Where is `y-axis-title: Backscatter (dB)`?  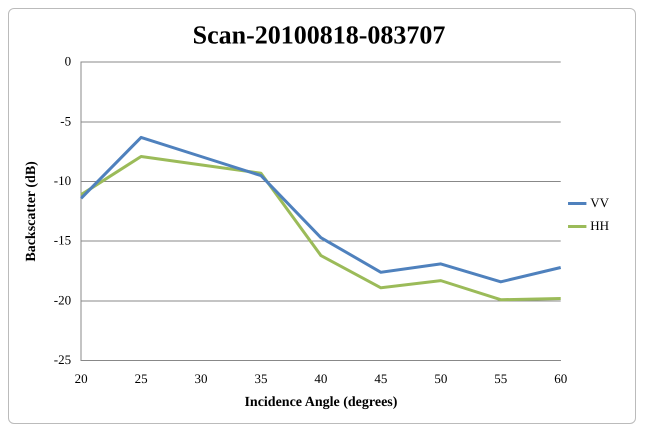
y-axis-title: Backscatter (dB) is located at coordinates (32, 211).